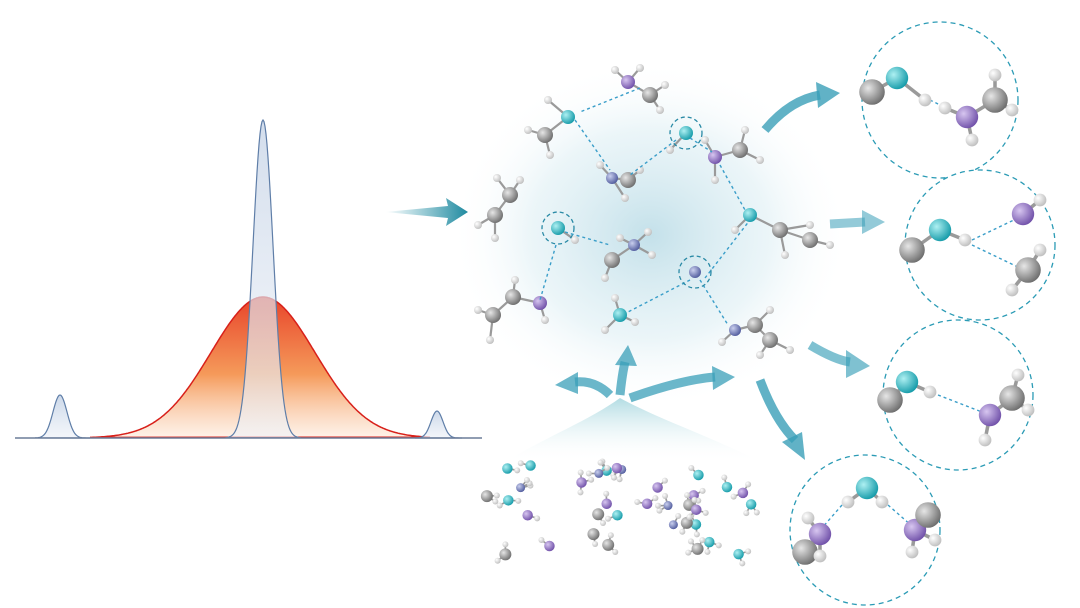  Describe the element at coordinates (777, 411) in the screenshot. I see `flow-arrow` at that location.